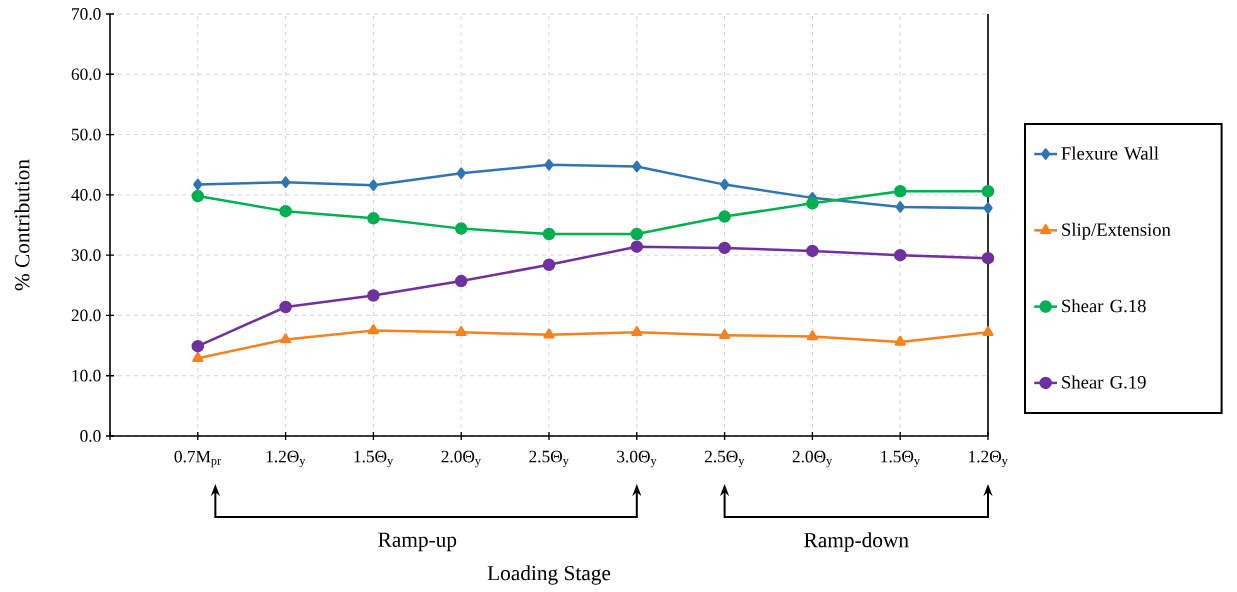  What do you see at coordinates (1104, 382) in the screenshot?
I see `legend-label: Shear G.19` at bounding box center [1104, 382].